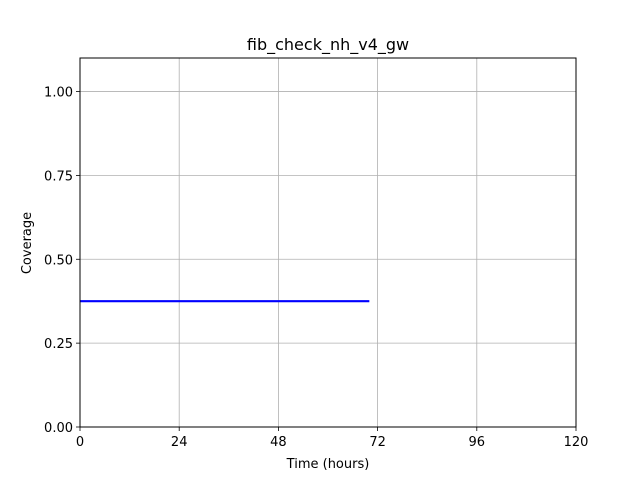 The height and width of the screenshot is (480, 640). What do you see at coordinates (58, 344) in the screenshot?
I see `y-tick-label: 0.25` at bounding box center [58, 344].